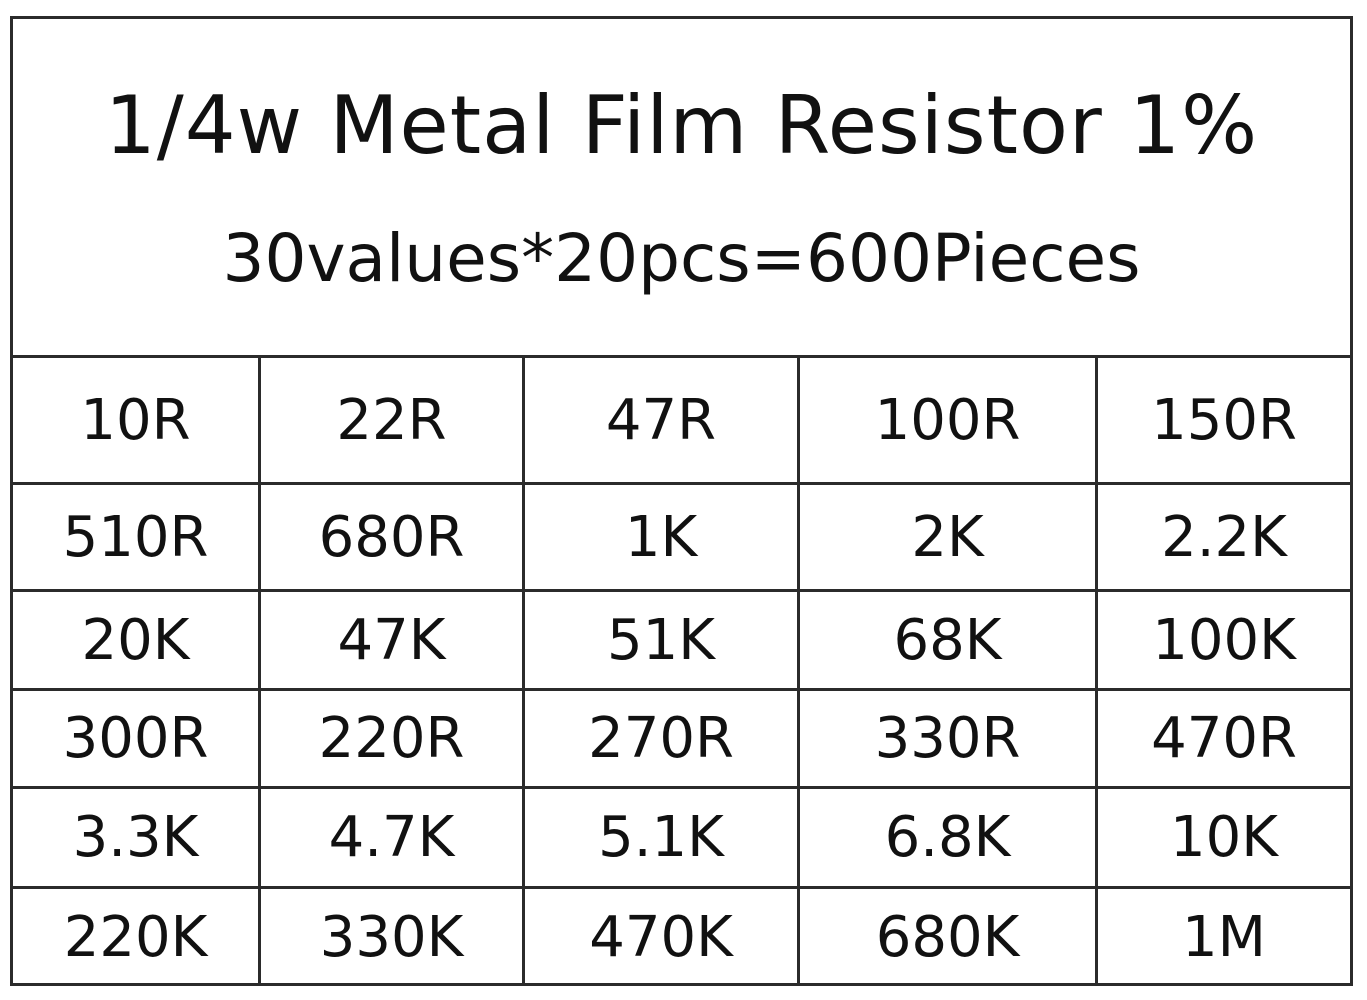 Image resolution: width=1367 pixels, height=1000 pixels. Describe the element at coordinates (662, 640) in the screenshot. I see `table-cell: 51K` at that location.